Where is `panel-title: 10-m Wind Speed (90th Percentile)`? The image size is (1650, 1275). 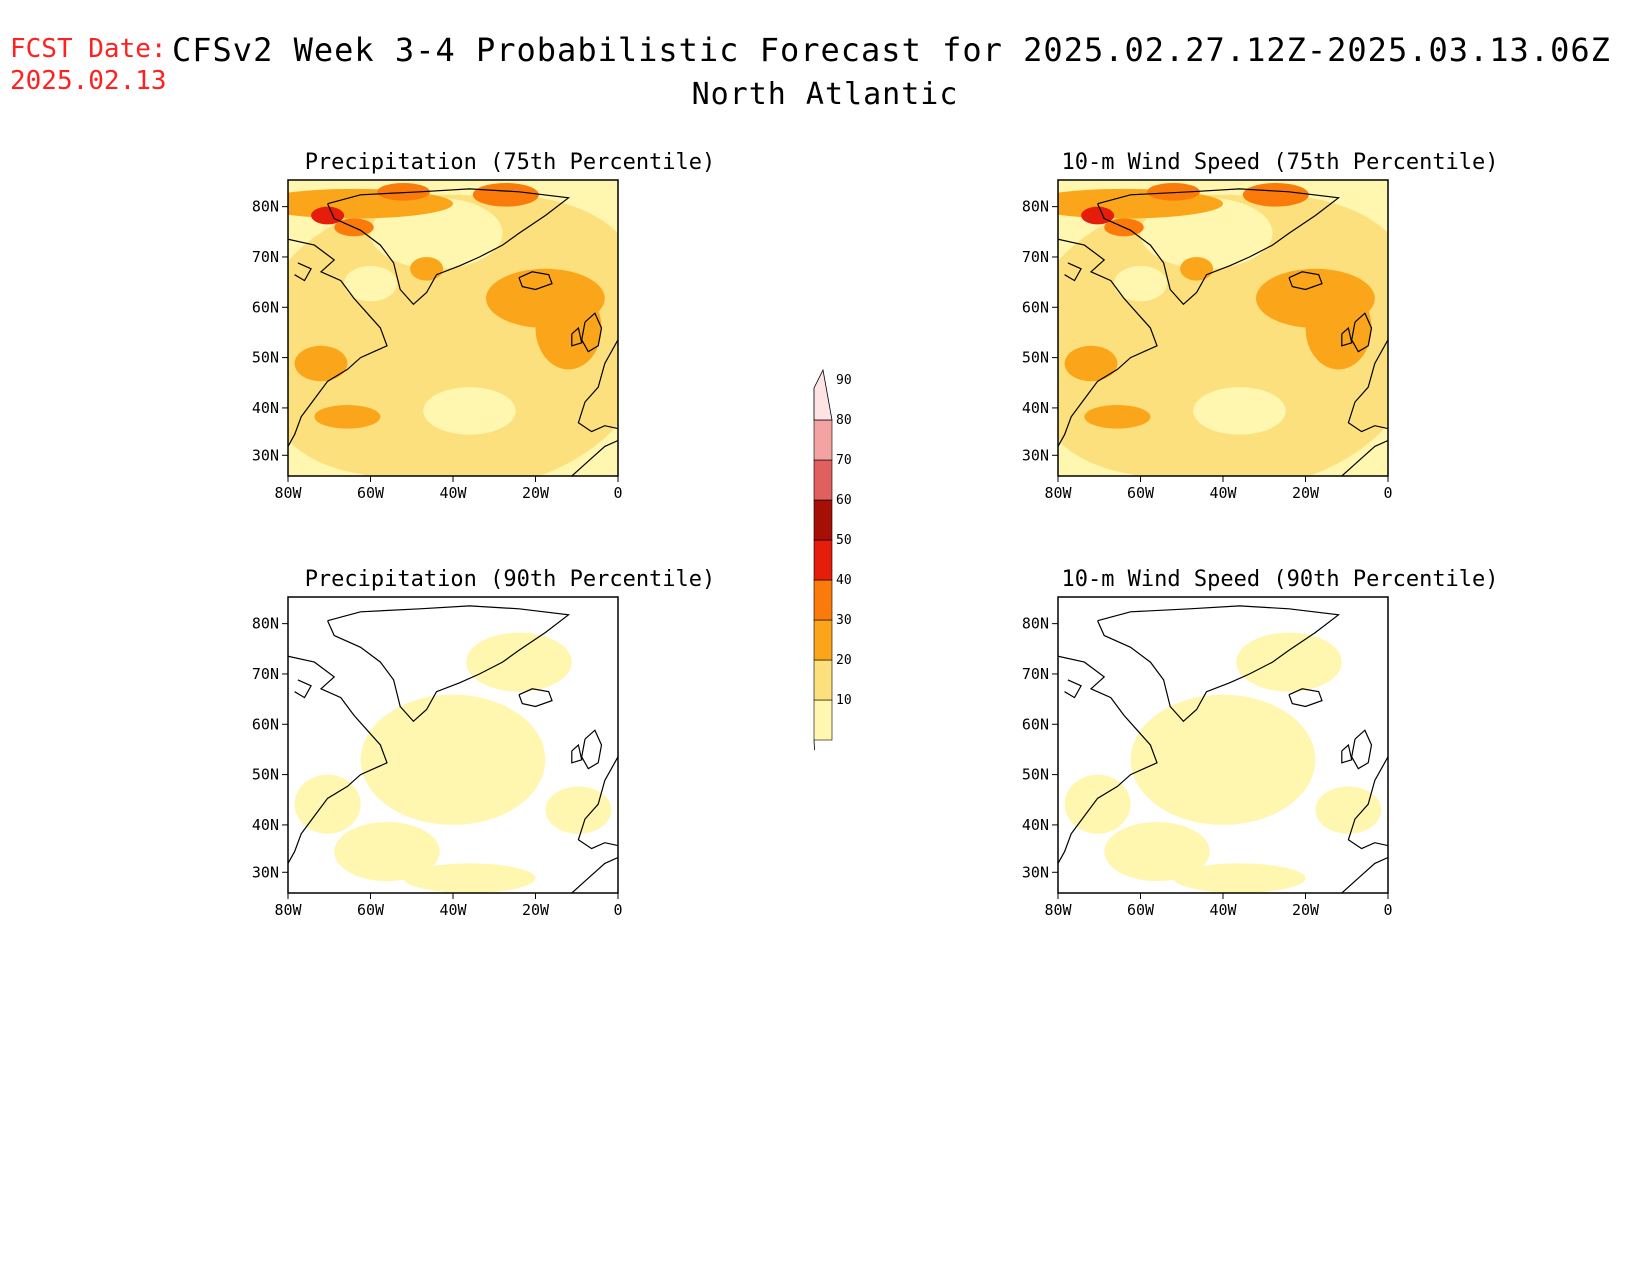
panel-title: 10-m Wind Speed (90th Percentile) is located at coordinates (1280, 579).